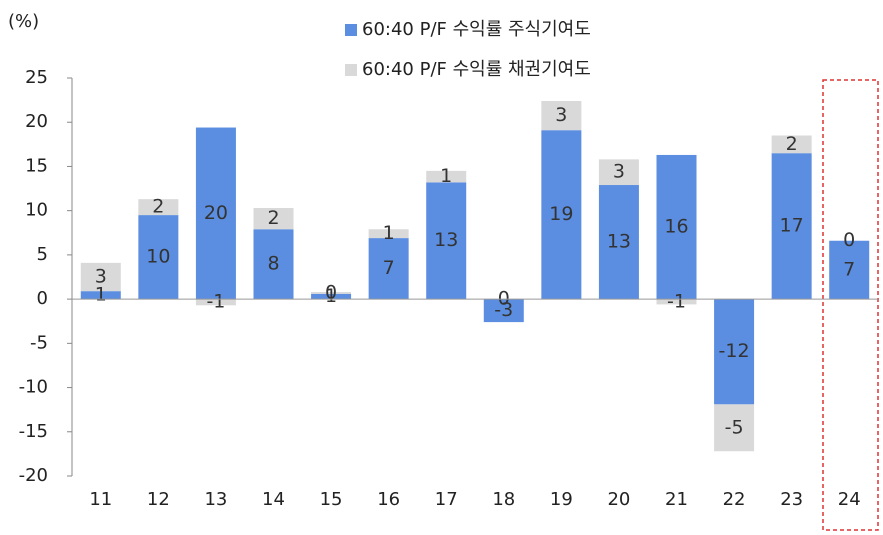  What do you see at coordinates (503, 499) in the screenshot?
I see `x-tick-label: 18` at bounding box center [503, 499].